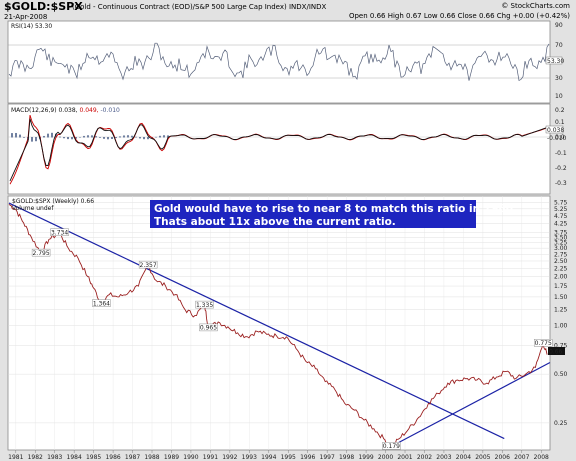 The height and width of the screenshot is (461, 576). What do you see at coordinates (482, 457) in the screenshot?
I see `x-tick-label: 2005` at bounding box center [482, 457].